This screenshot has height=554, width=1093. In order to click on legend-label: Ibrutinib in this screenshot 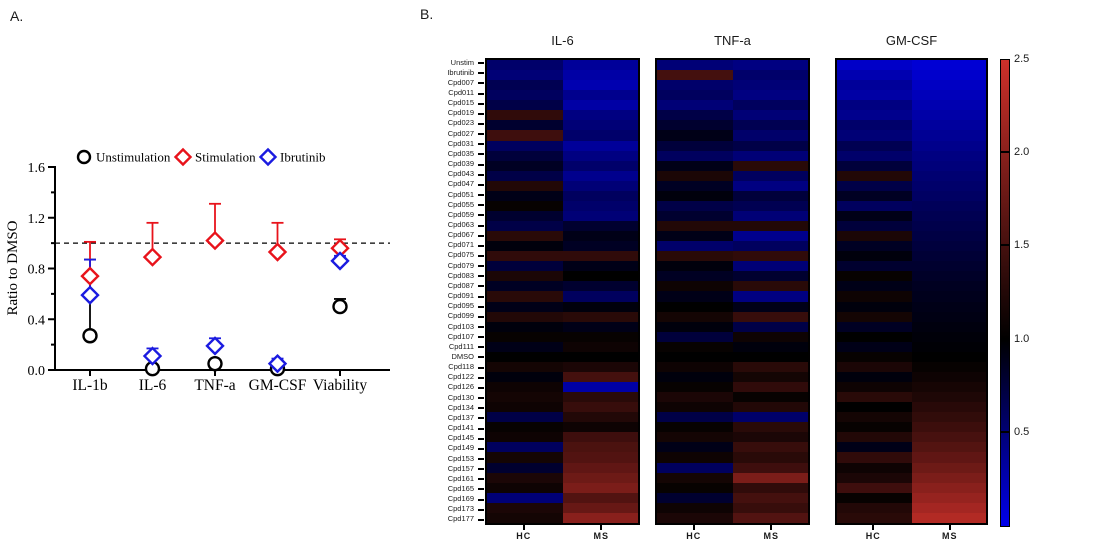, I will do `click(303, 157)`.